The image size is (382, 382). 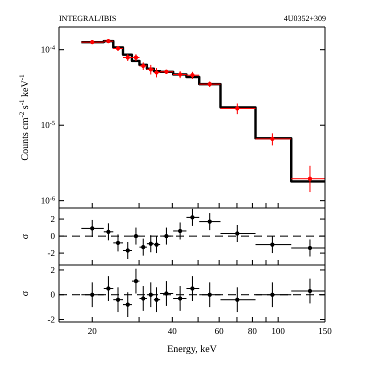 I want to click on x-tick-label: 40, so click(x=173, y=331).